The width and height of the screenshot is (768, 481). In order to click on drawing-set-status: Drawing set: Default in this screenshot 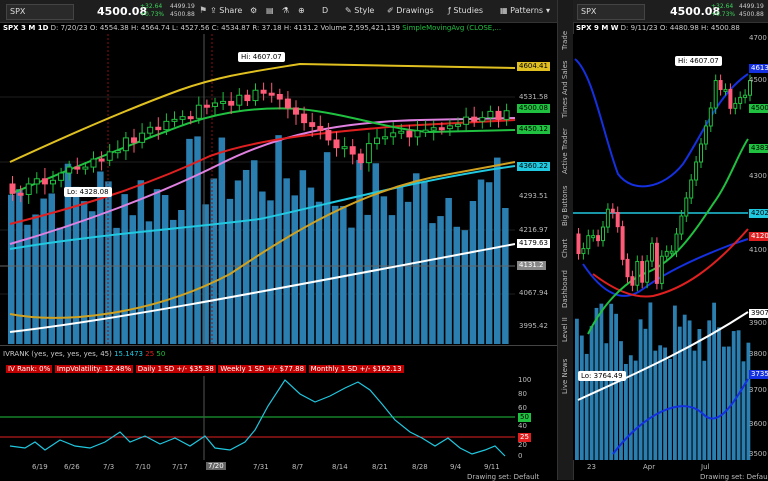, I will do `click(503, 477)`.